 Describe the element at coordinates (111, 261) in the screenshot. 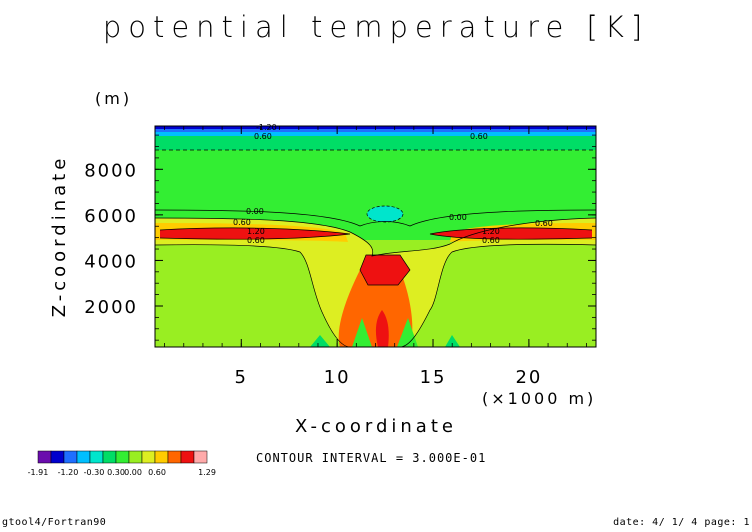

I see `y-tick-label: 4000` at that location.